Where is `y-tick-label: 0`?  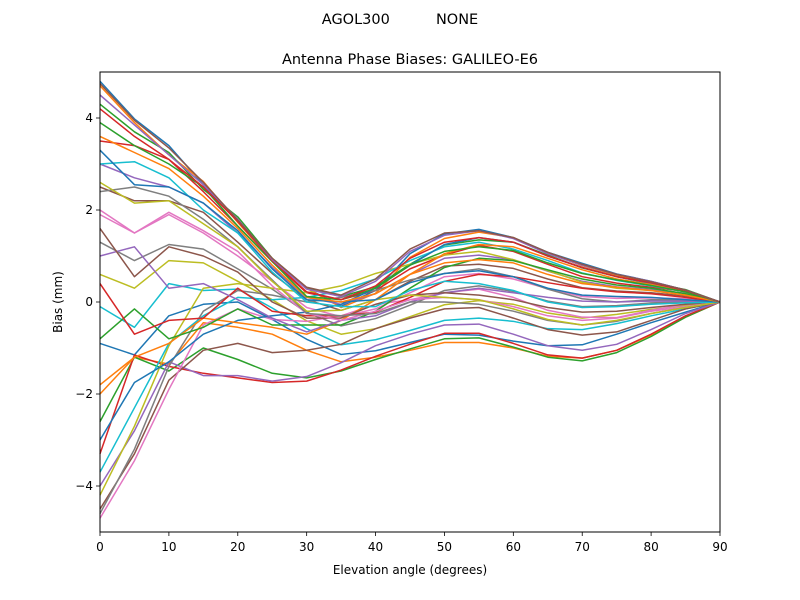
y-tick-label: 0 is located at coordinates (89, 302).